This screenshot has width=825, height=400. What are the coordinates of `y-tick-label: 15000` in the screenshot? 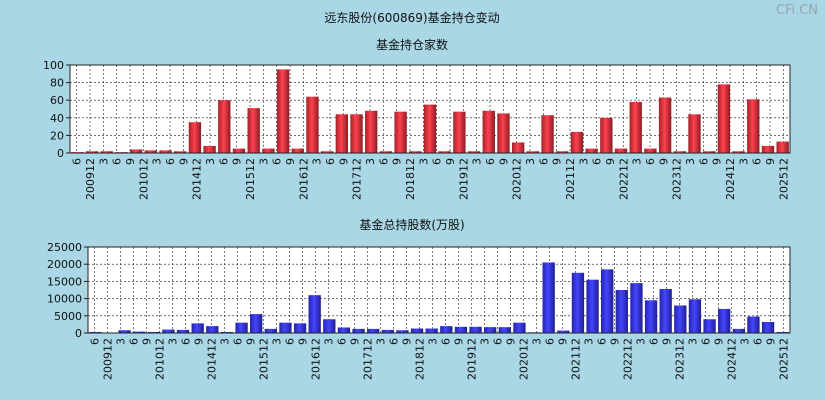 It's located at (64, 281).